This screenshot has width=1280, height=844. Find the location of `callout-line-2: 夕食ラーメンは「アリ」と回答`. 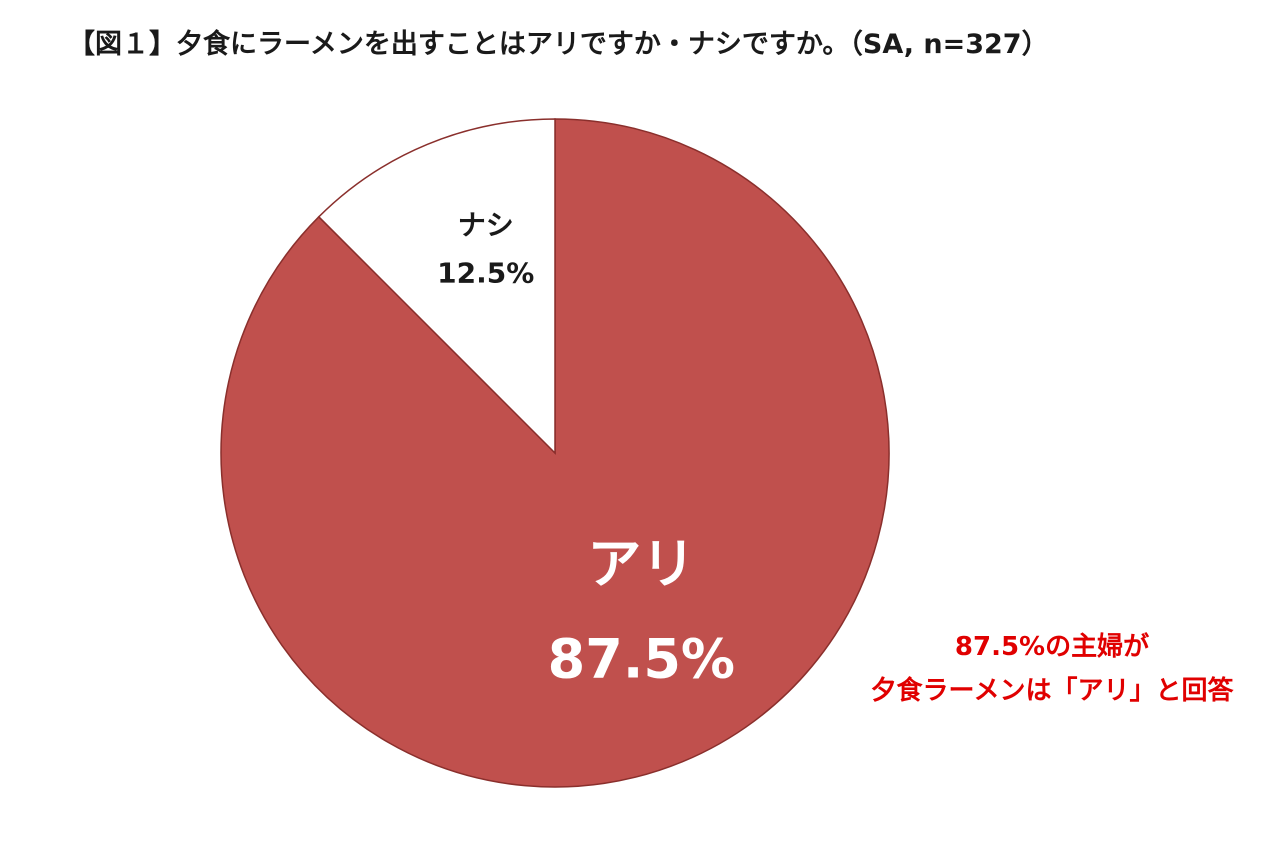

callout-line-2: 夕食ラーメンは「アリ」と回答 is located at coordinates (1052, 691).